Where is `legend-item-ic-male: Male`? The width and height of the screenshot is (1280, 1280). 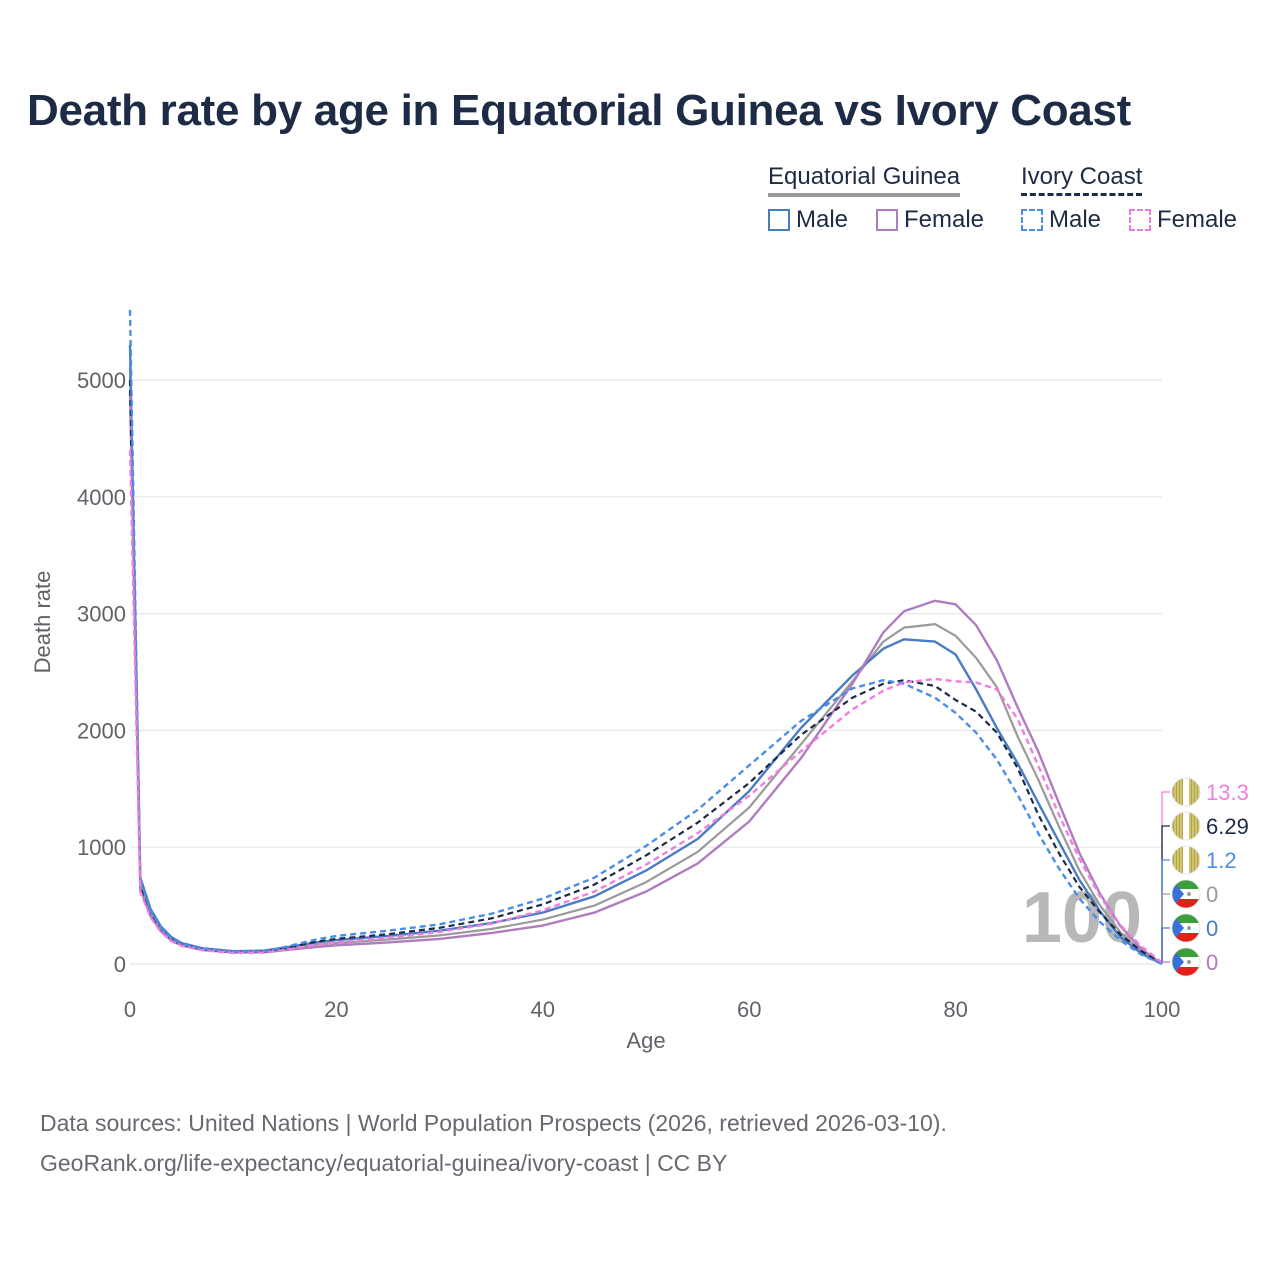 legend-item-ic-male: Male is located at coordinates (1061, 220).